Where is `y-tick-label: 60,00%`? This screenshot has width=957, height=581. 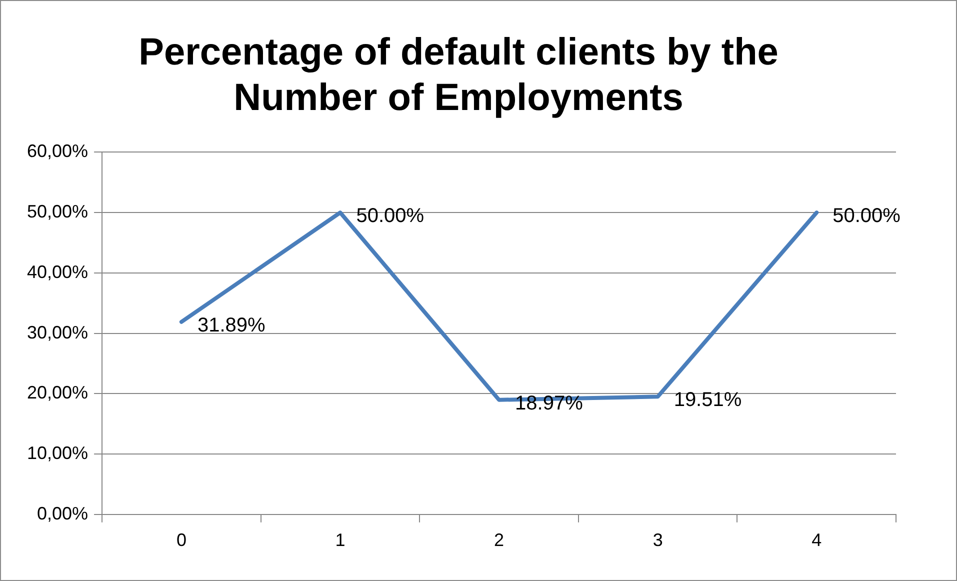
y-tick-label: 60,00% is located at coordinates (57, 151).